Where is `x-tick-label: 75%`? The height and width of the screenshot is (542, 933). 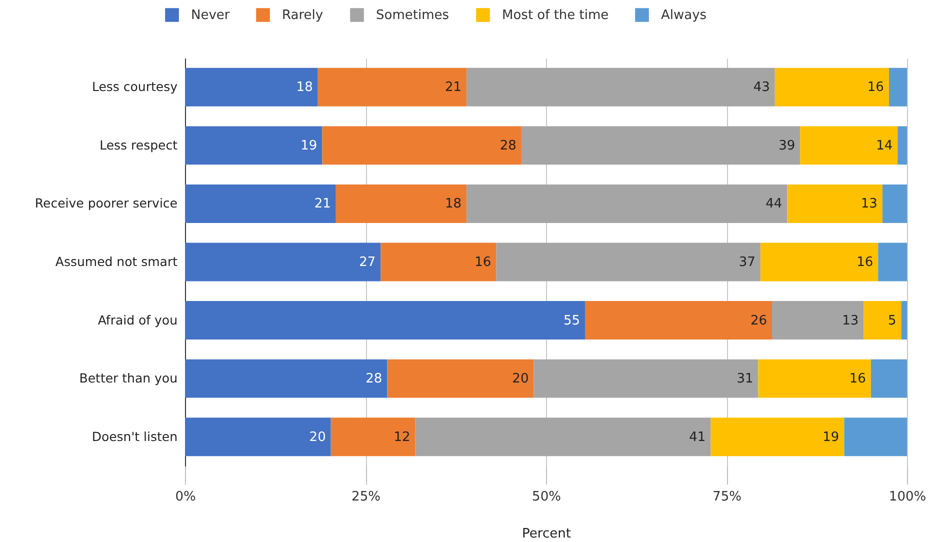
x-tick-label: 75% is located at coordinates (727, 497).